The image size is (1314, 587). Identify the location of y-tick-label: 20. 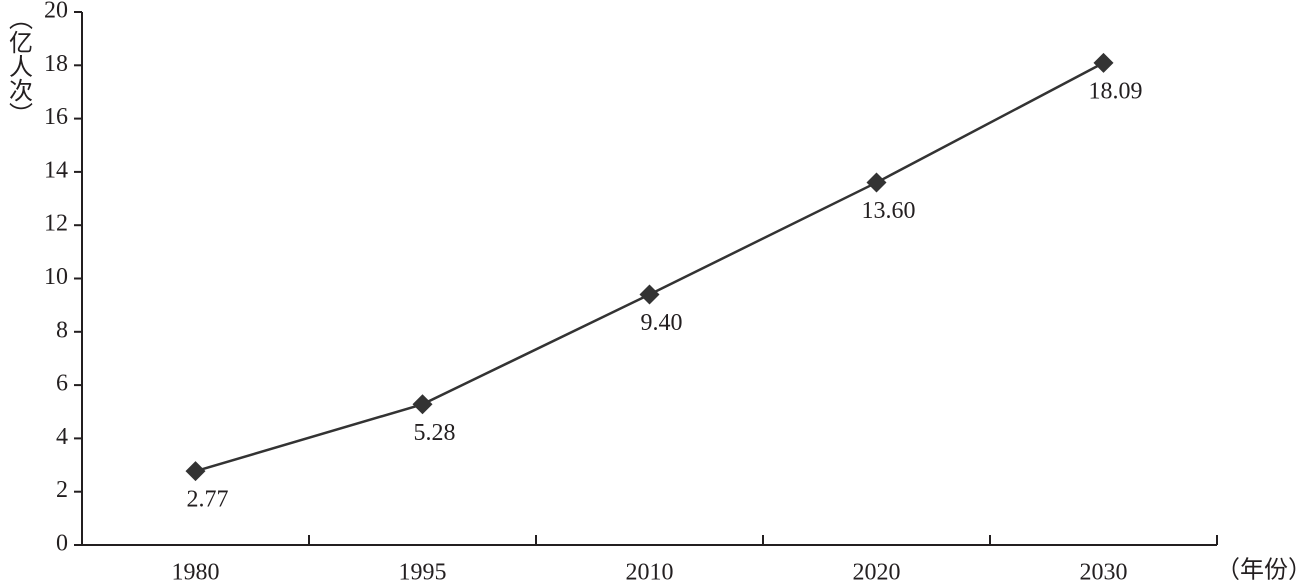
(56, 12).